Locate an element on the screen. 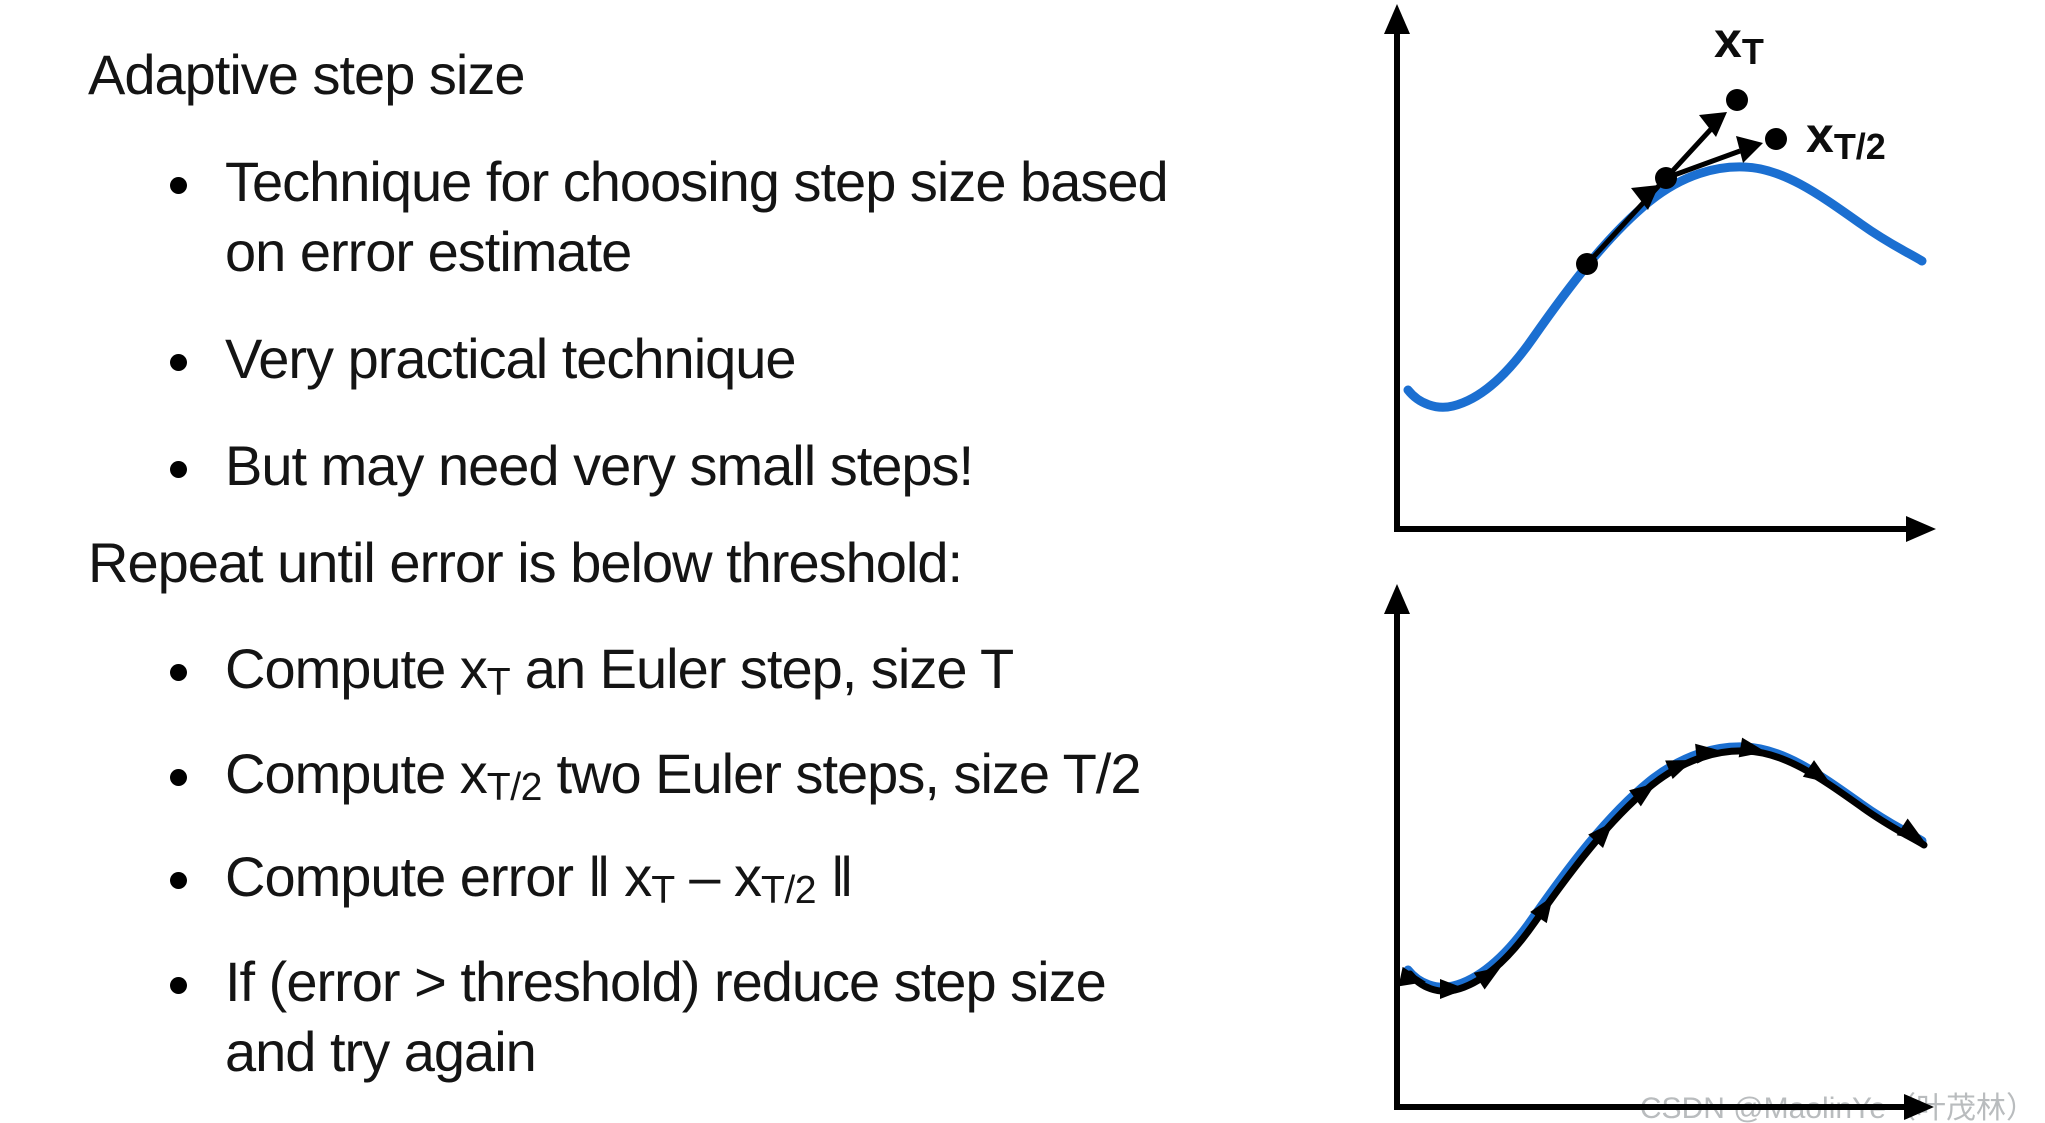  repeat-heading: Repeat until error is below threshold: is located at coordinates (525, 562).